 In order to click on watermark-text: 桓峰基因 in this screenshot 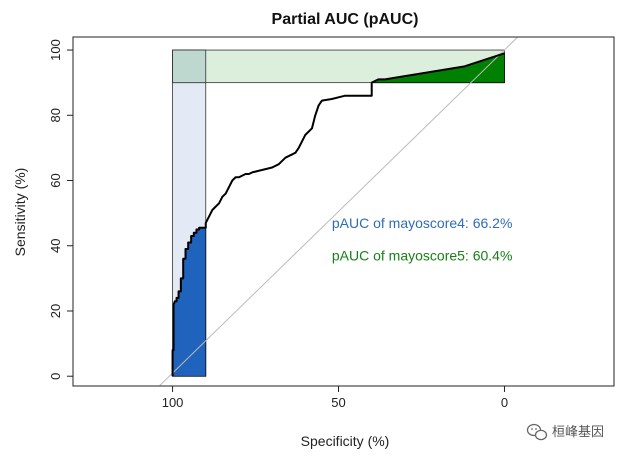, I will do `click(578, 431)`.